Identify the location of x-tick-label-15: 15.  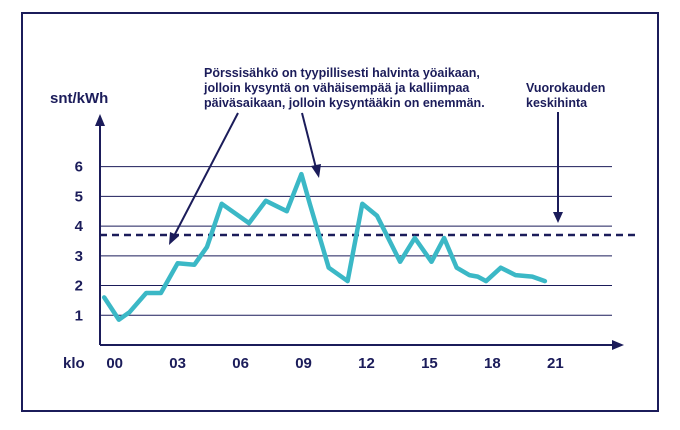
(429, 363).